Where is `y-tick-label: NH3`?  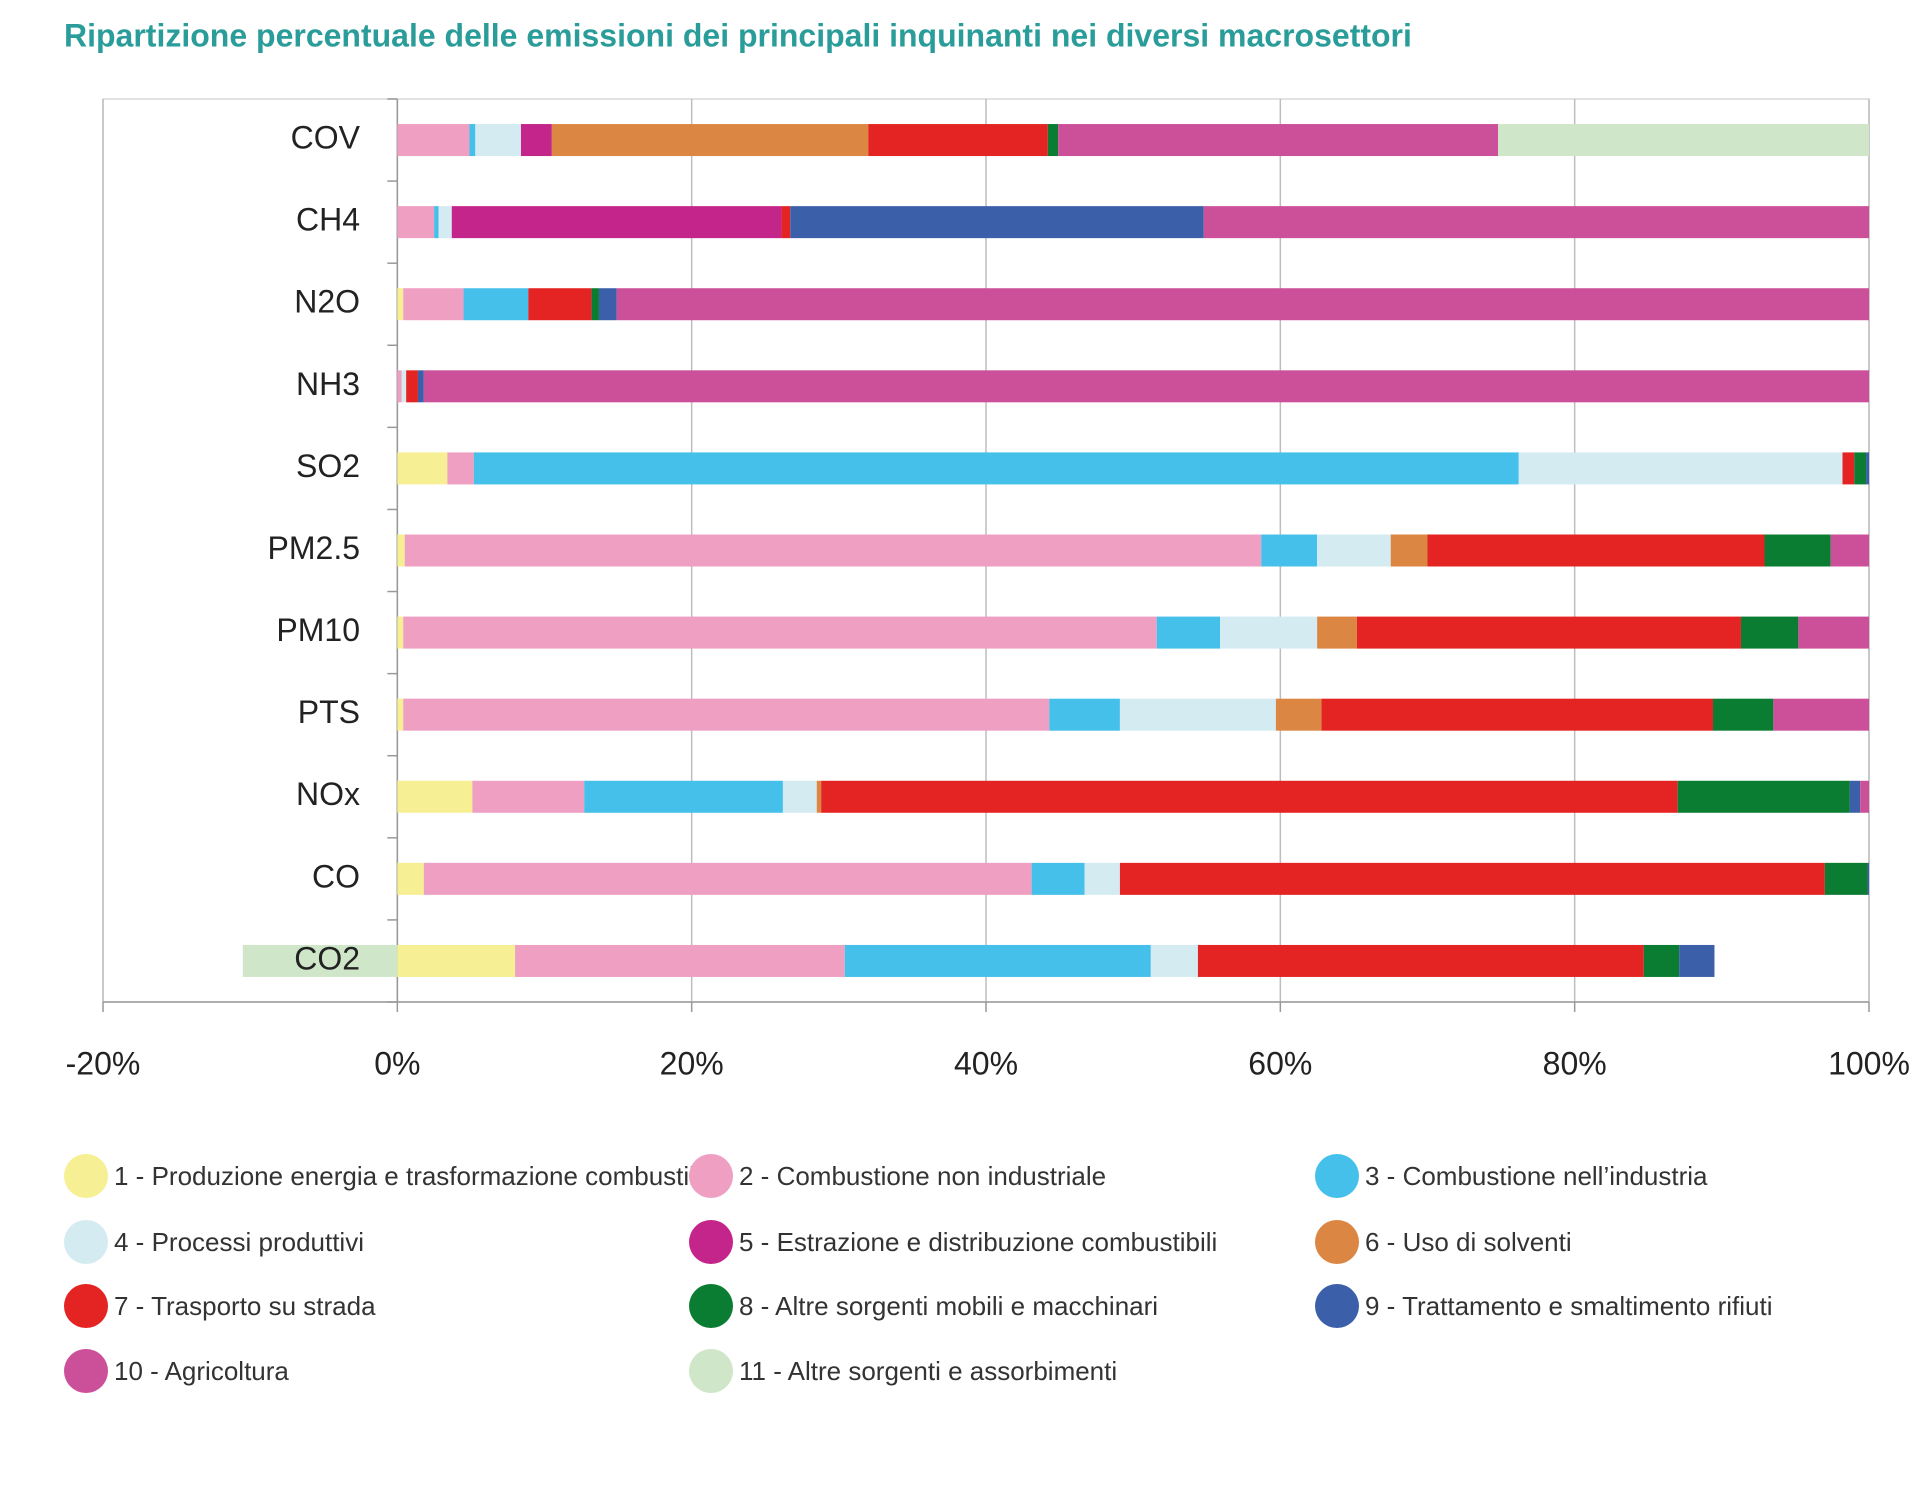
y-tick-label: NH3 is located at coordinates (328, 384).